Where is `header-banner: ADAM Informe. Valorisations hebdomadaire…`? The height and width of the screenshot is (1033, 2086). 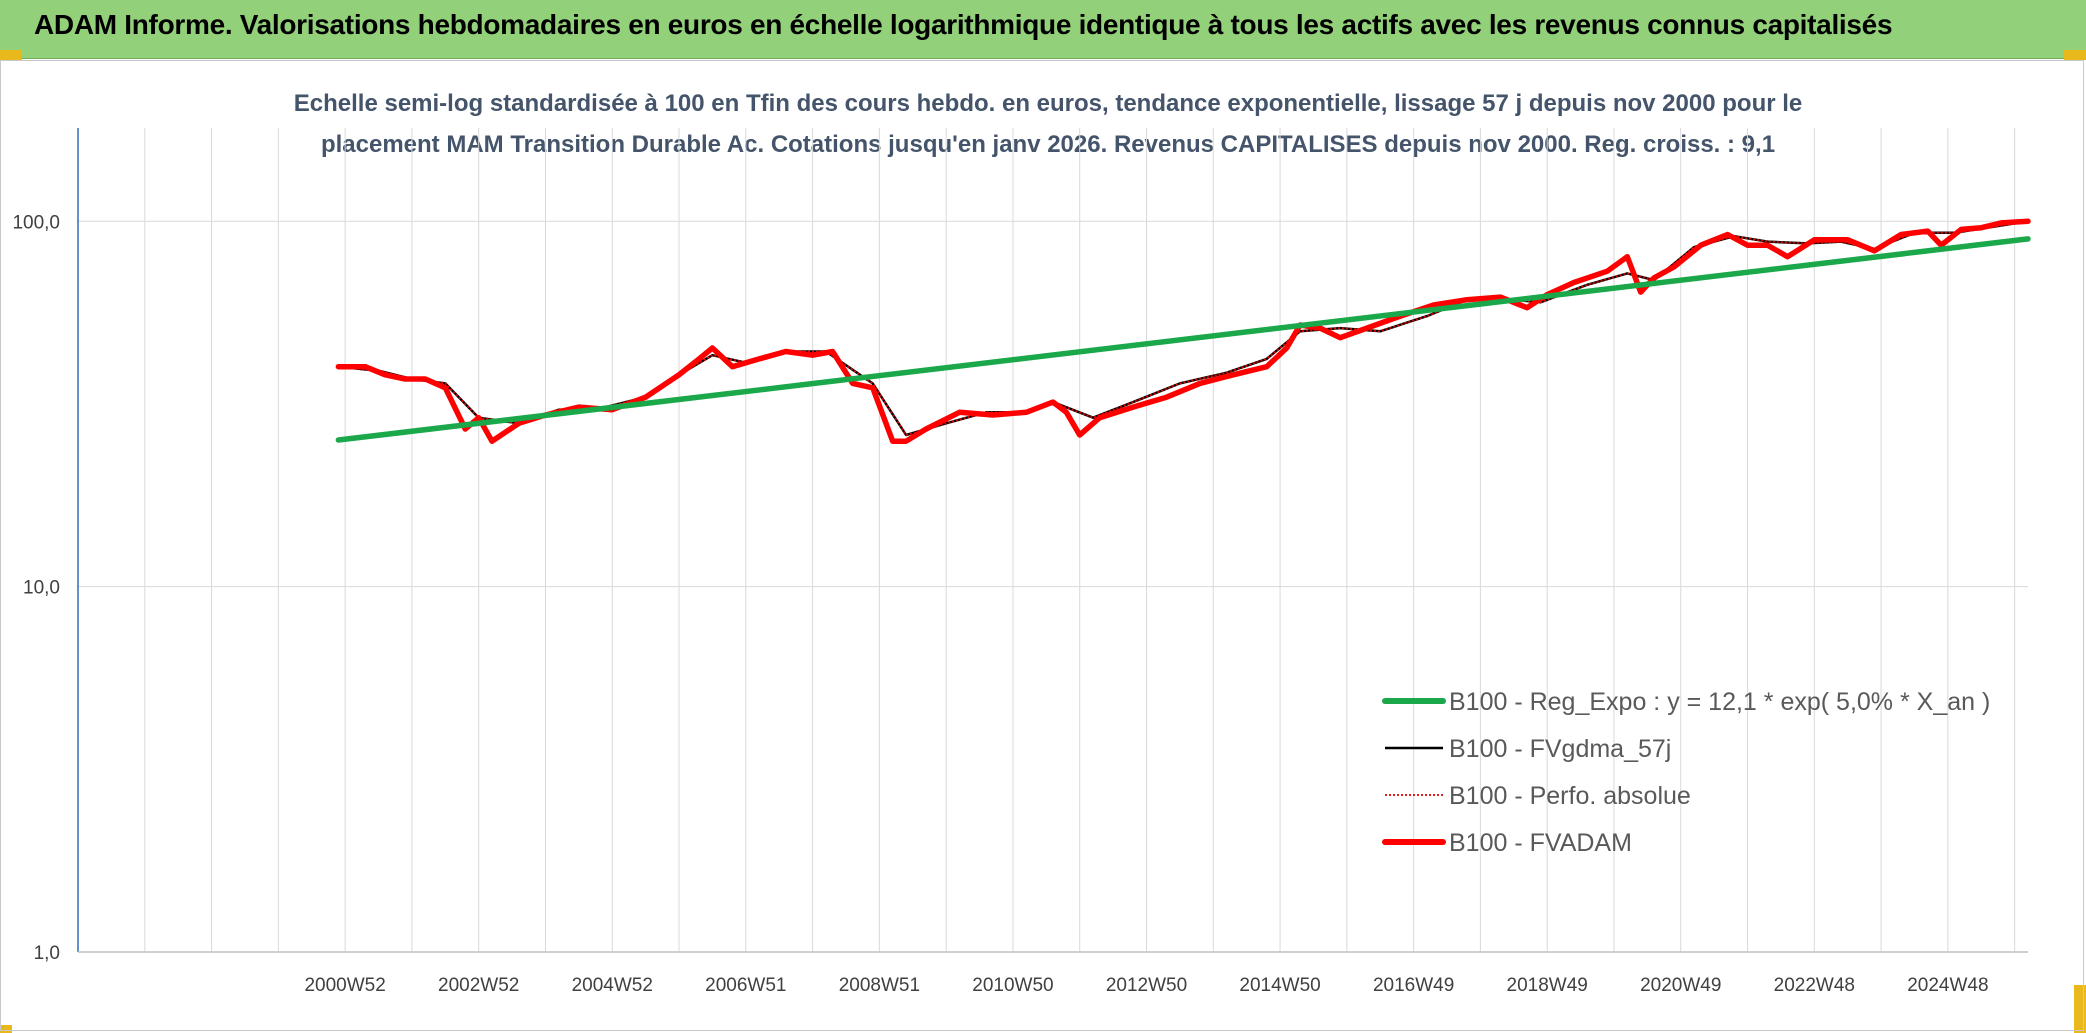
header-banner: ADAM Informe. Valorisations hebdomadaire… is located at coordinates (1043, 29).